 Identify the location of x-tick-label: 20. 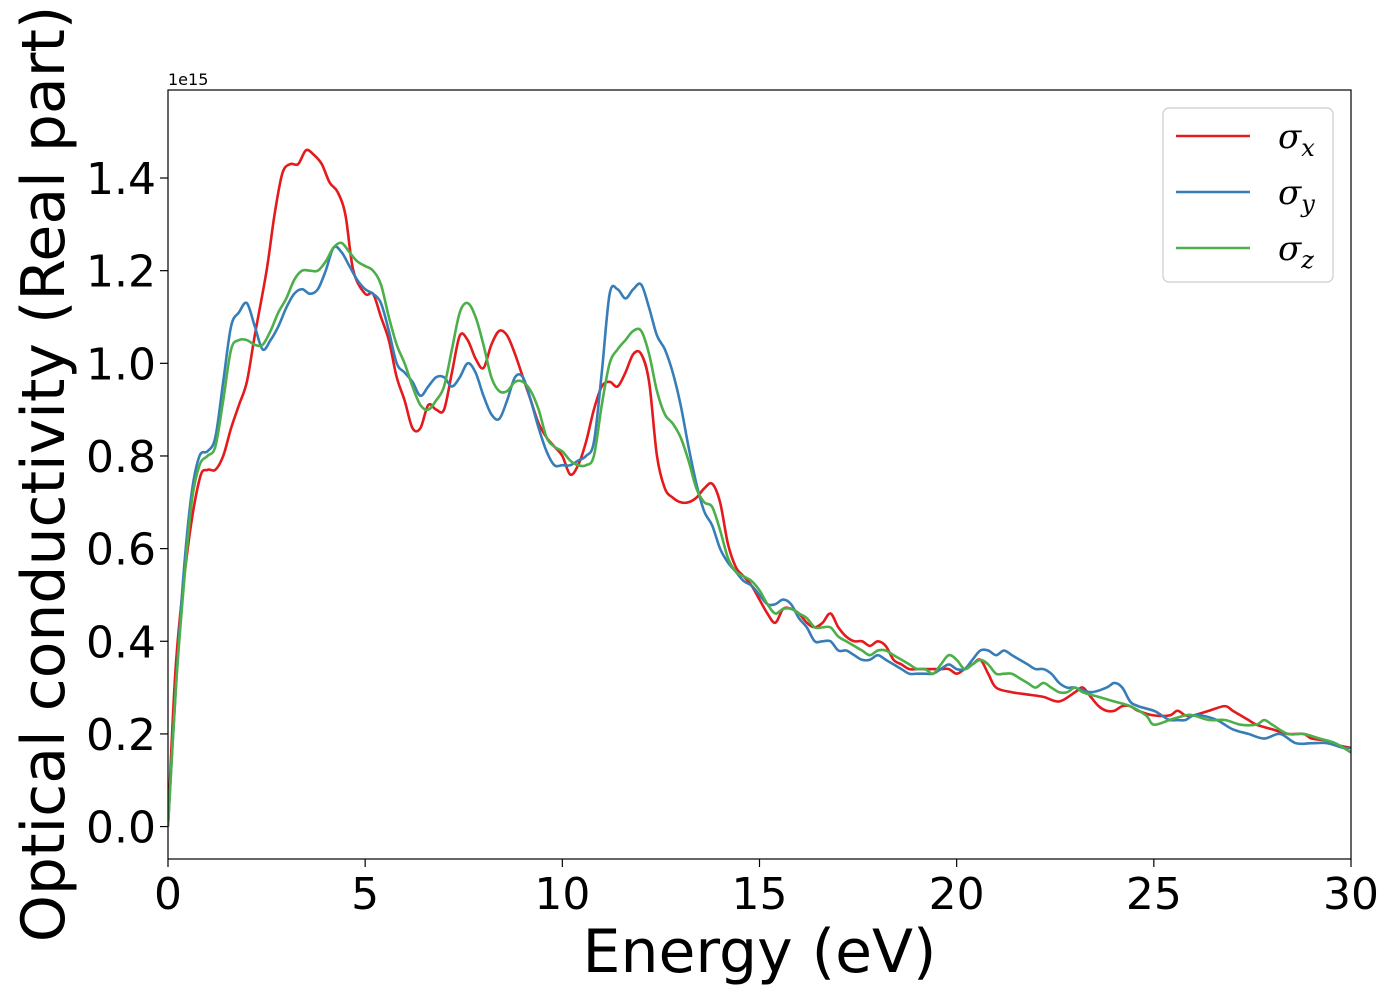
(957, 894).